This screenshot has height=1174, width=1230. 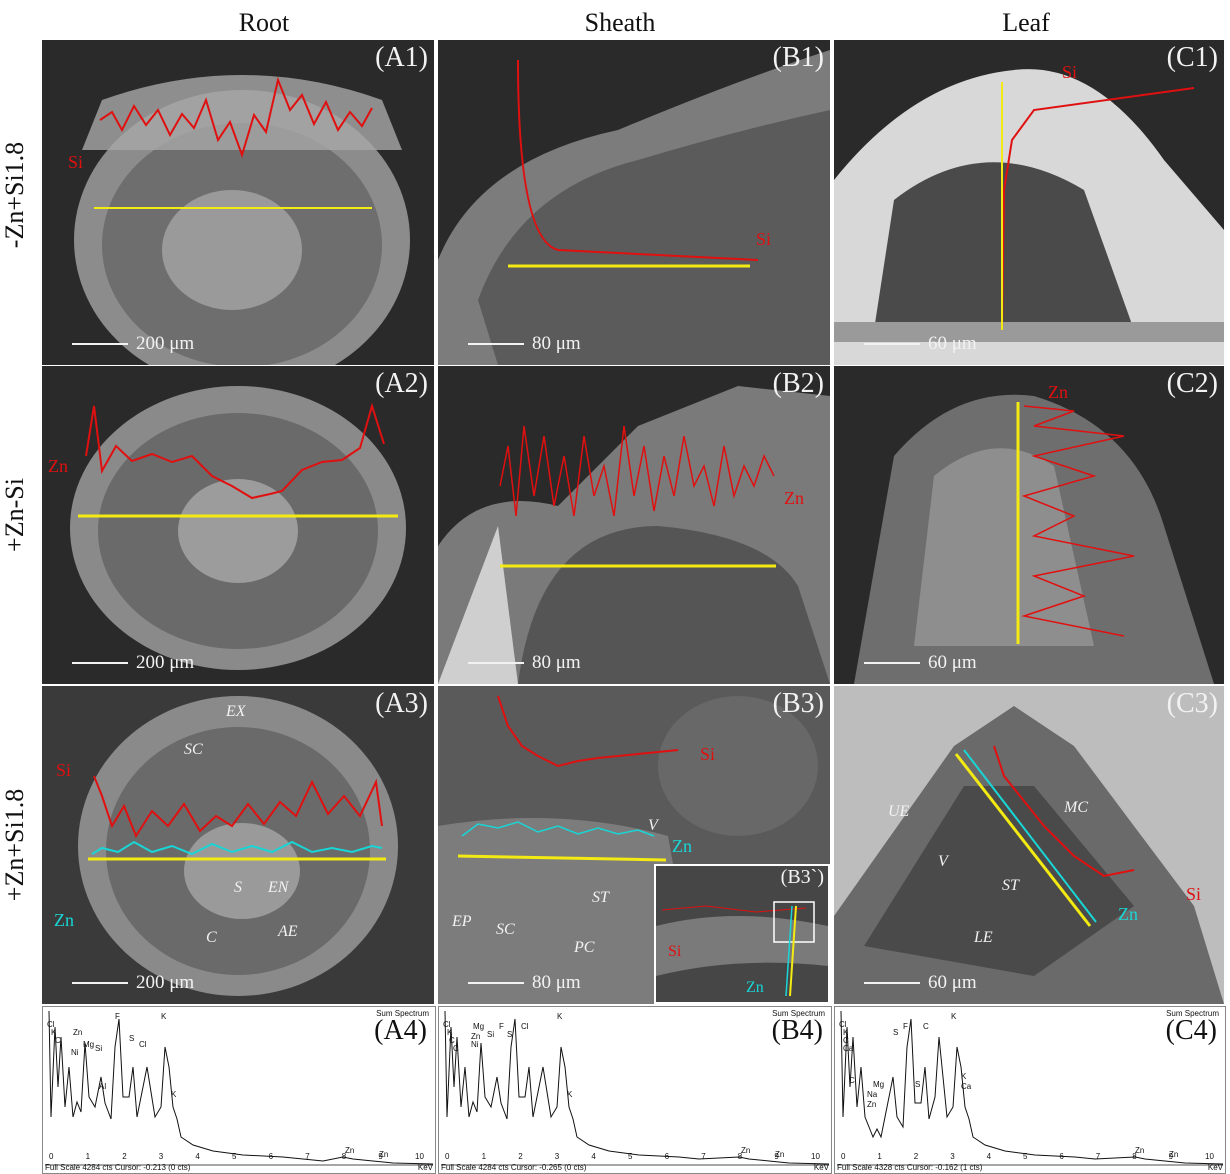 What do you see at coordinates (1029, 213) in the screenshot?
I see `sem-image-leaf-1: Si` at bounding box center [1029, 213].